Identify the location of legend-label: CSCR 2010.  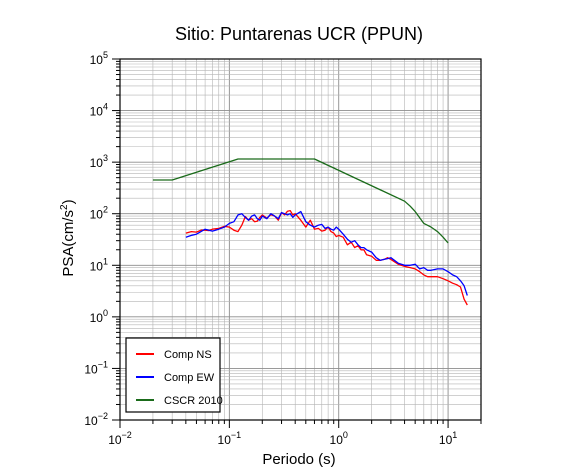
(193, 401).